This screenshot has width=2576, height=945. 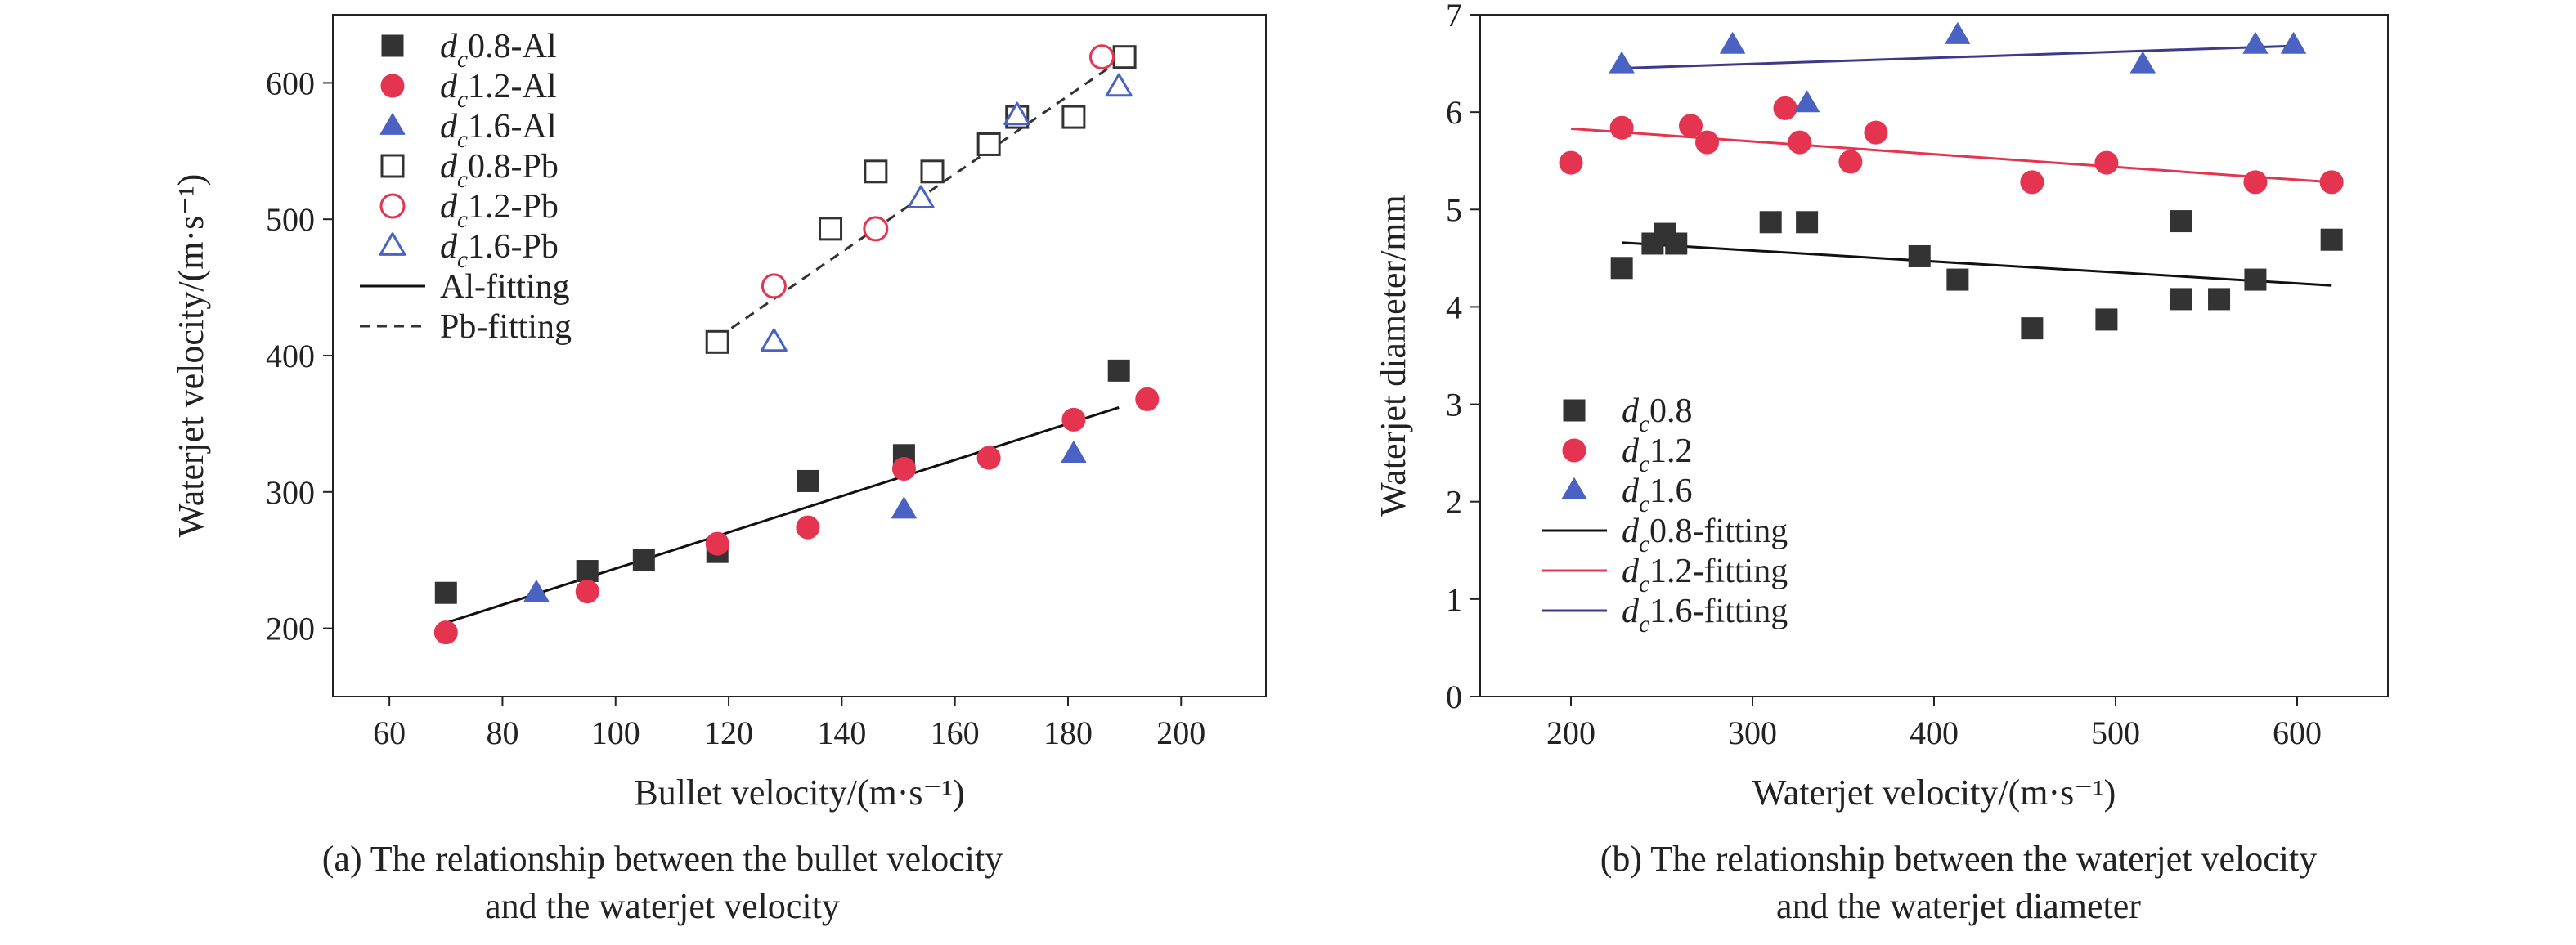 I want to click on b-y-axis-label: Waterjet diameter/mm, so click(x=1393, y=356).